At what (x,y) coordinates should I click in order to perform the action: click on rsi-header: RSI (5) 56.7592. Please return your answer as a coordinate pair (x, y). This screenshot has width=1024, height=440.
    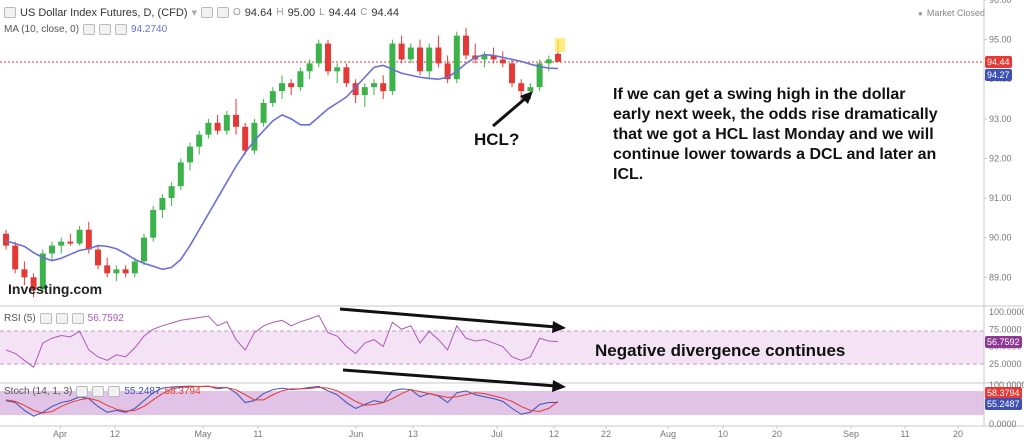
    Looking at the image, I should click on (64, 318).